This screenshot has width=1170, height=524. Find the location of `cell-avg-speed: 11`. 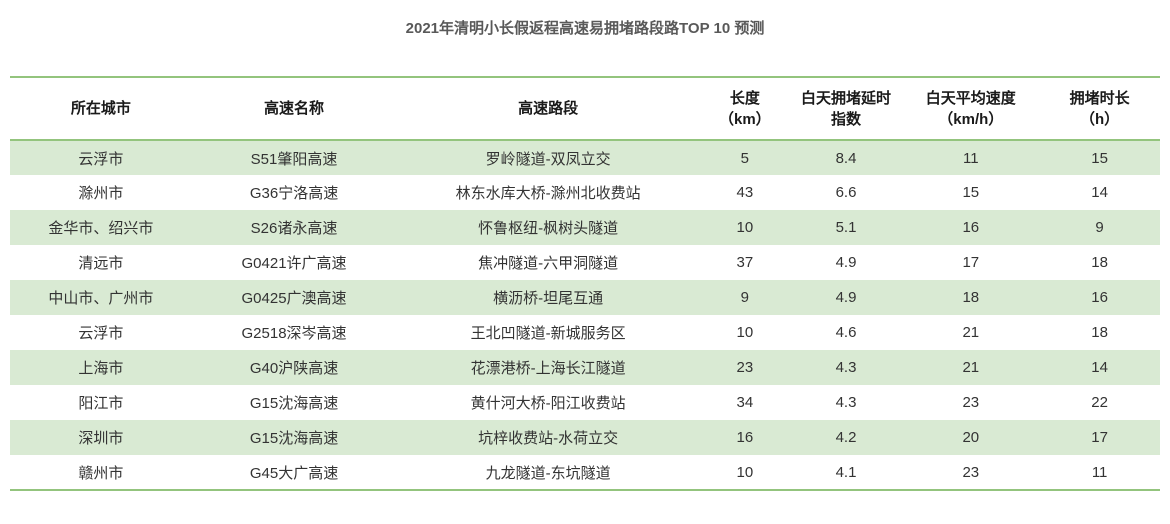

cell-avg-speed: 11 is located at coordinates (970, 158).